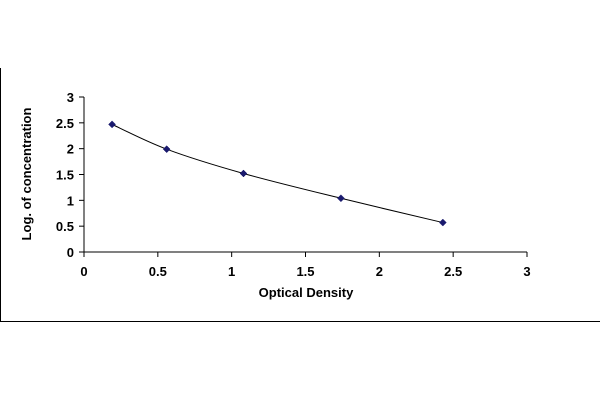  What do you see at coordinates (70, 252) in the screenshot?
I see `y-tick-label: 0` at bounding box center [70, 252].